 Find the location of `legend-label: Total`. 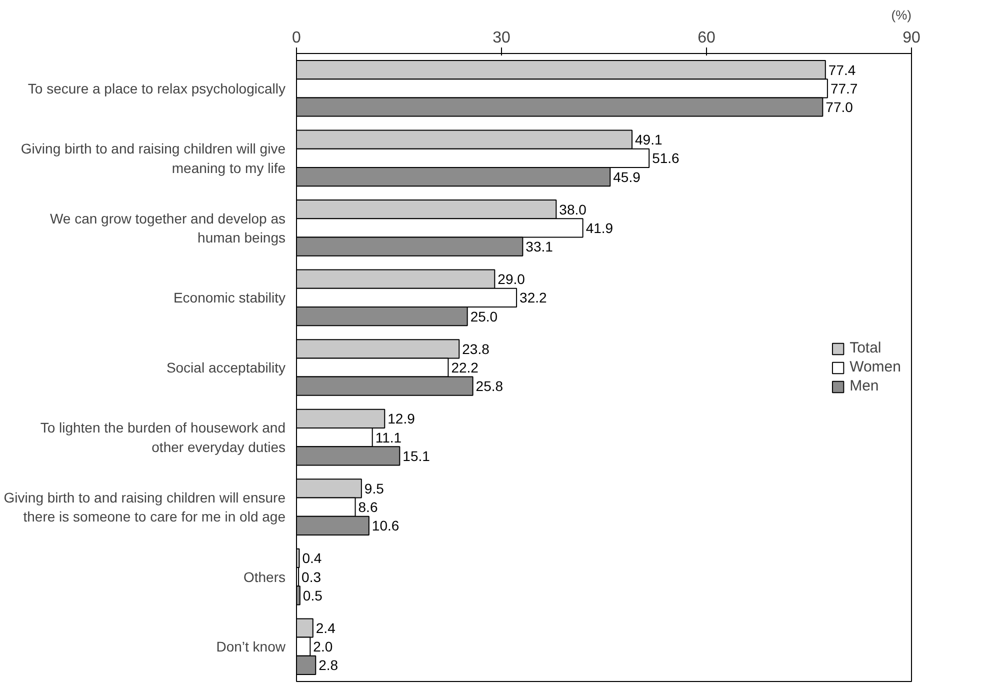

legend-label: Total is located at coordinates (866, 348).